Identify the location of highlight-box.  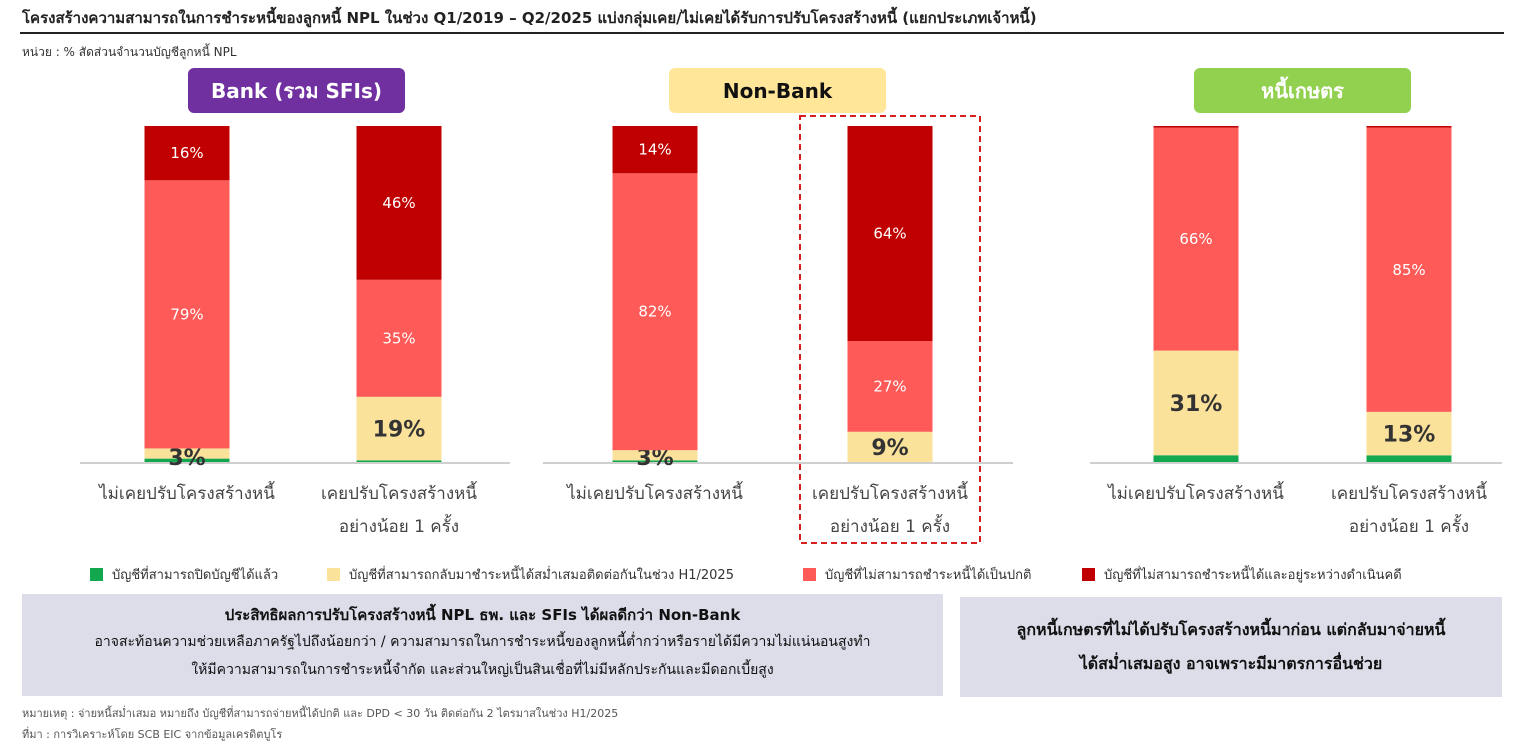
(890, 329).